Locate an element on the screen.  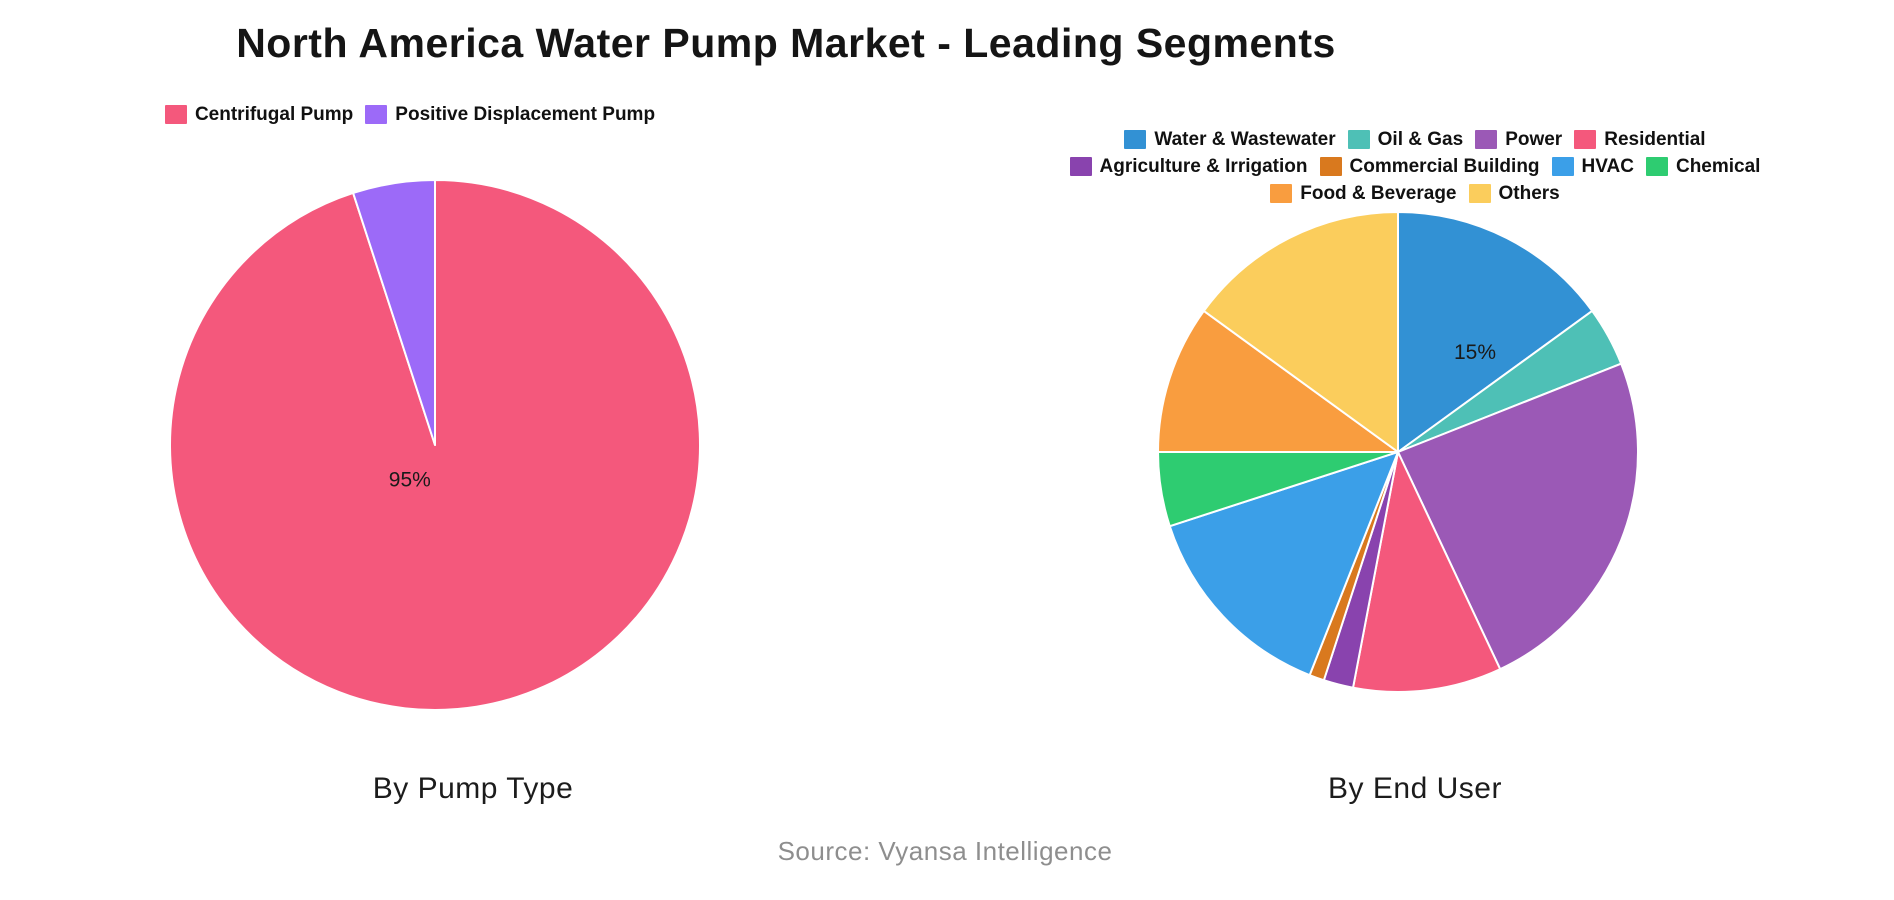
pie-slice-others is located at coordinates (1300, 332).